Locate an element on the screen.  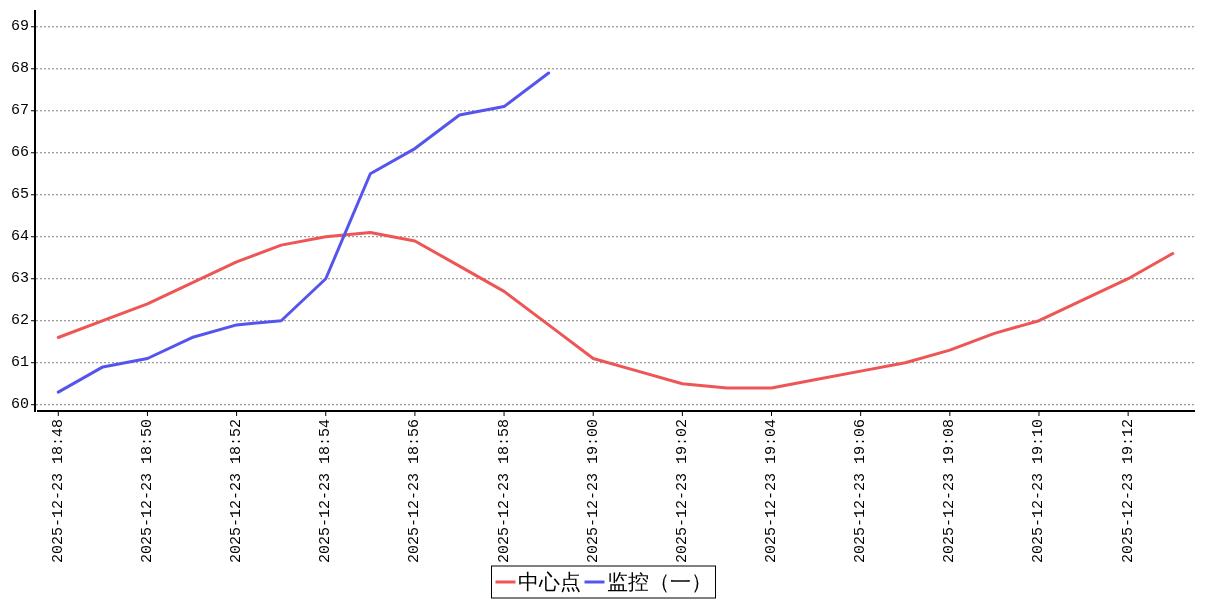
x-tick-label: 2025-12-23 19:08 is located at coordinates (950, 491).